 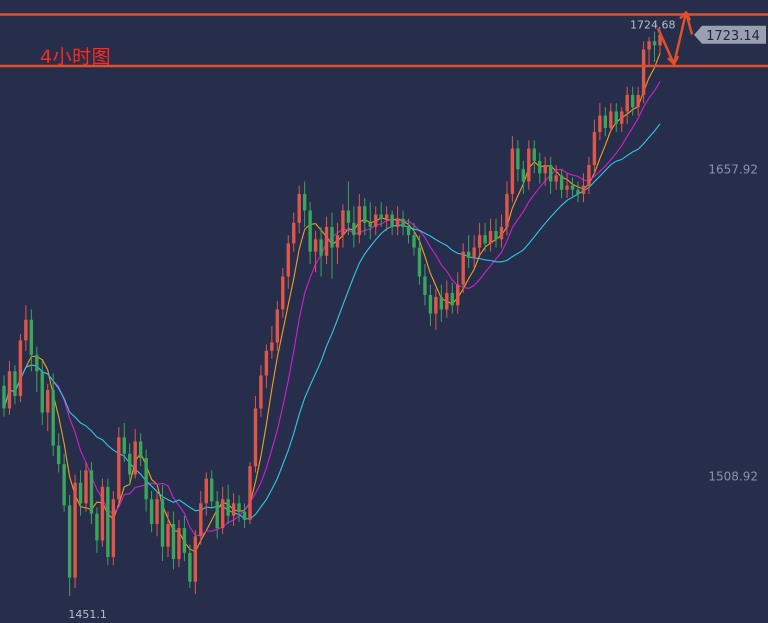 I want to click on y-tick-label: 1508.92, so click(x=733, y=477).